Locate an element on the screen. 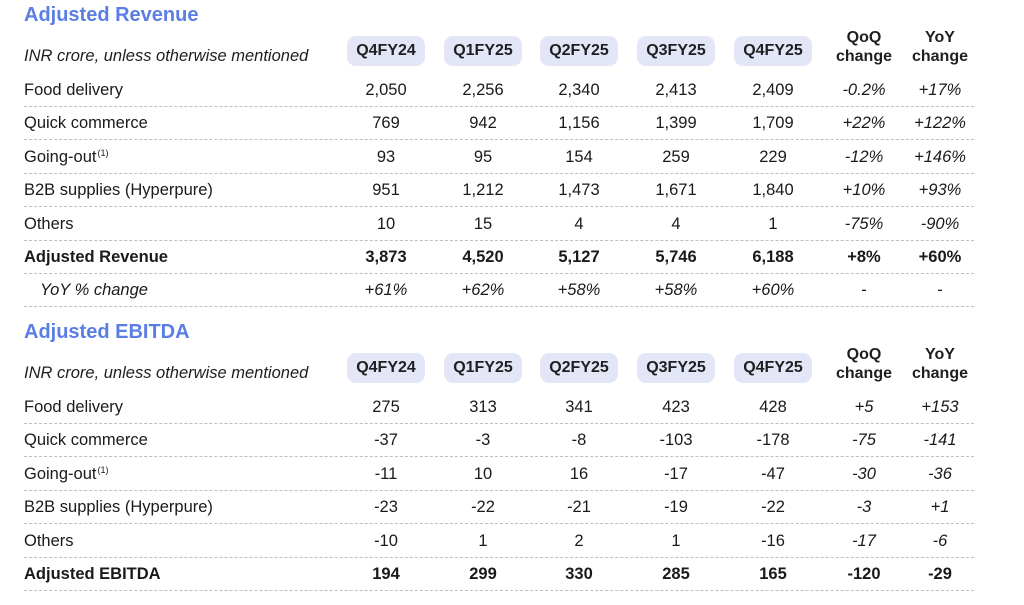  yoy-cell: -36 is located at coordinates (940, 473).